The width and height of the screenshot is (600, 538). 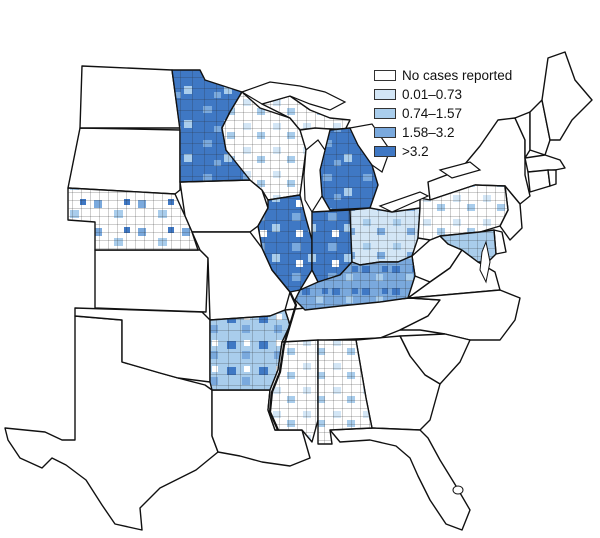 What do you see at coordinates (457, 75) in the screenshot?
I see `legend-label: No cases reported` at bounding box center [457, 75].